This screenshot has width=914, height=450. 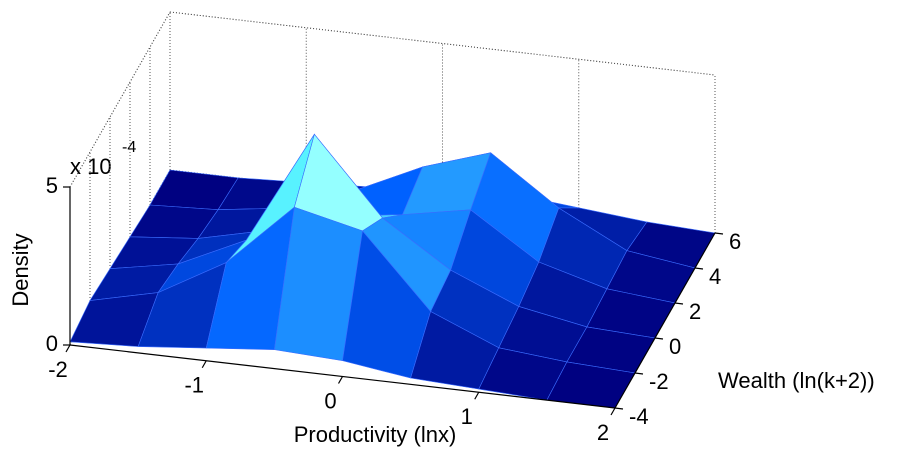 What do you see at coordinates (639, 416) in the screenshot?
I see `y-tick-label: -4` at bounding box center [639, 416].